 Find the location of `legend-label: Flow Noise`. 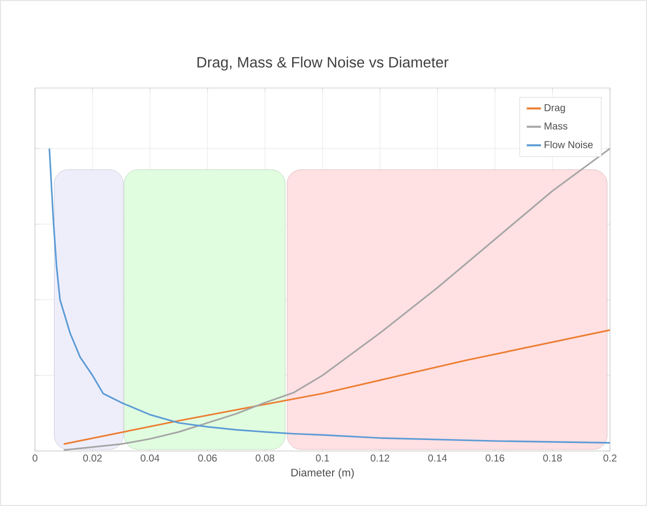

legend-label: Flow Noise is located at coordinates (568, 144).